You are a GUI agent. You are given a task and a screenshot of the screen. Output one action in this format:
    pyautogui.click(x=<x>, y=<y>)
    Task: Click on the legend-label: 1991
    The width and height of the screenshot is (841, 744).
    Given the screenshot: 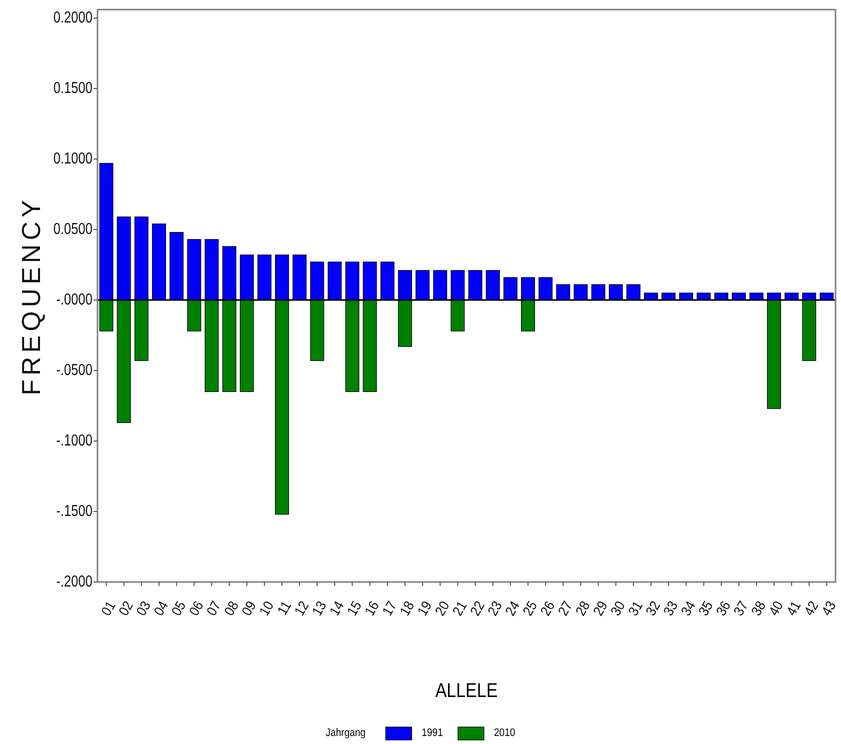 What is the action you would take?
    pyautogui.click(x=433, y=733)
    